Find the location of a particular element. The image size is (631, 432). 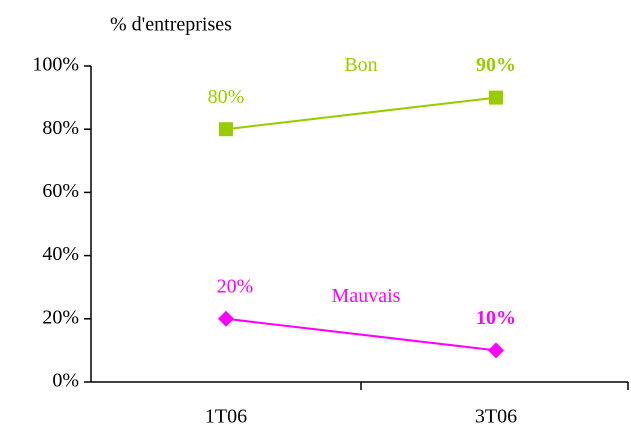

y-tick-label: 0% is located at coordinates (65, 381).